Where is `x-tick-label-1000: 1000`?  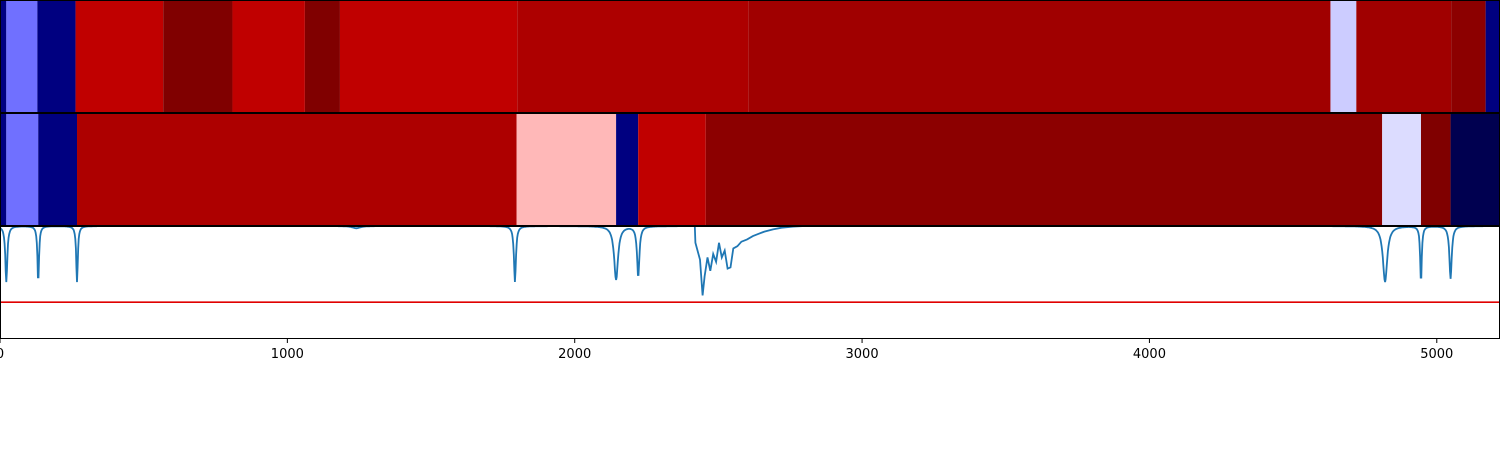 x-tick-label-1000: 1000 is located at coordinates (287, 354).